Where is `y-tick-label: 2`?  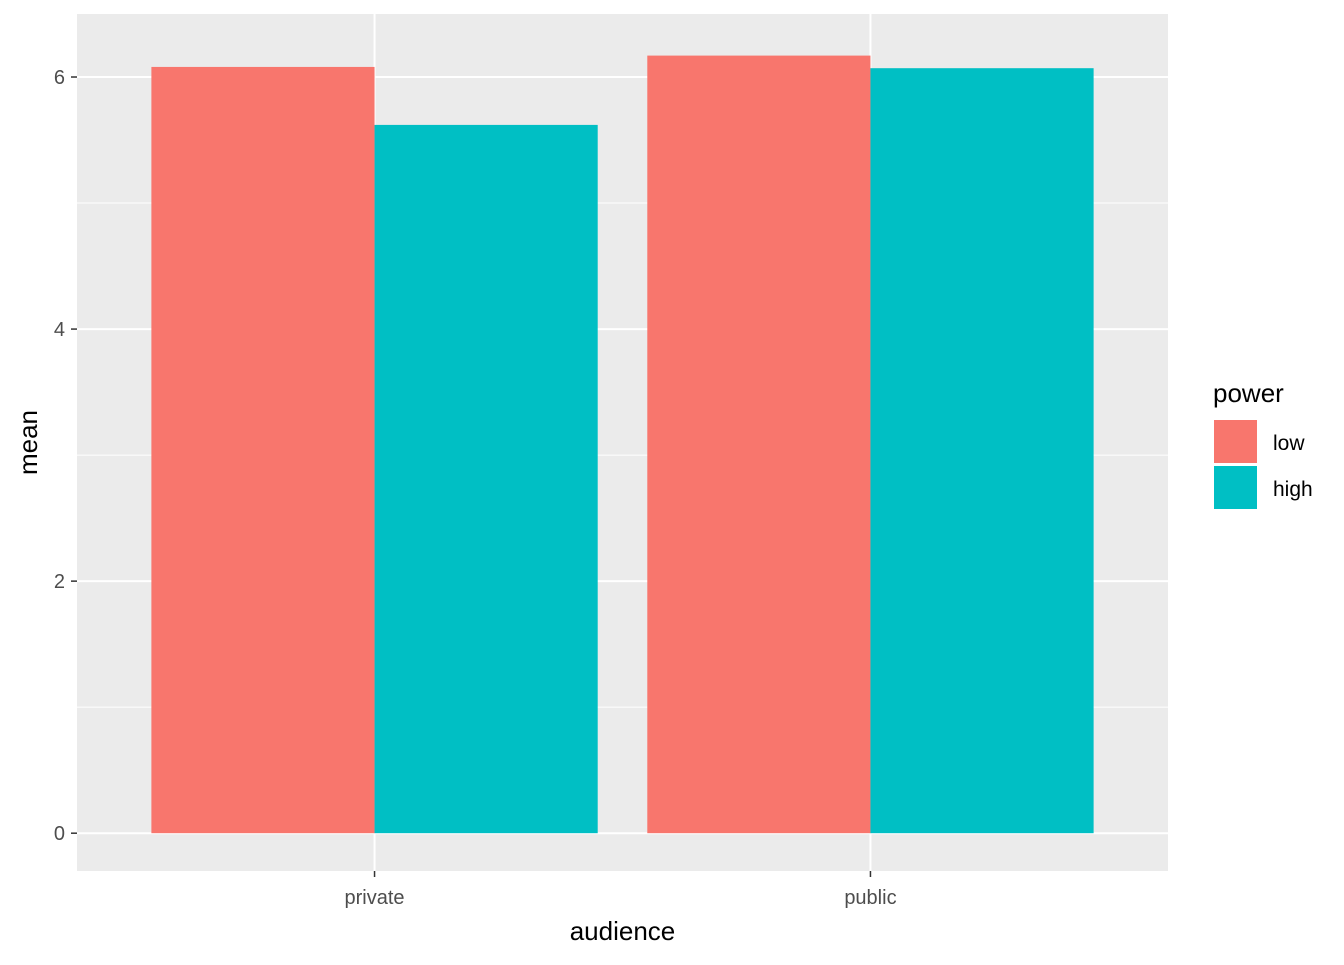
y-tick-label: 2 is located at coordinates (59, 582).